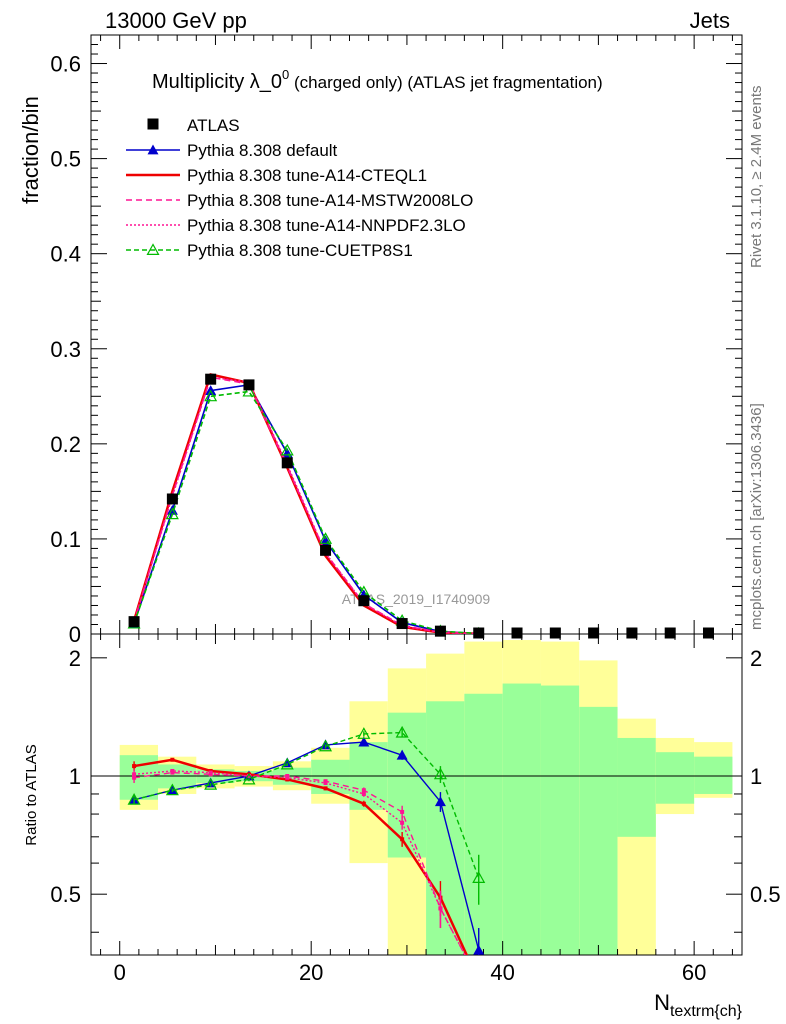 The image size is (786, 1024). Describe the element at coordinates (65, 349) in the screenshot. I see `y-tick-label-top: 0.3` at that location.